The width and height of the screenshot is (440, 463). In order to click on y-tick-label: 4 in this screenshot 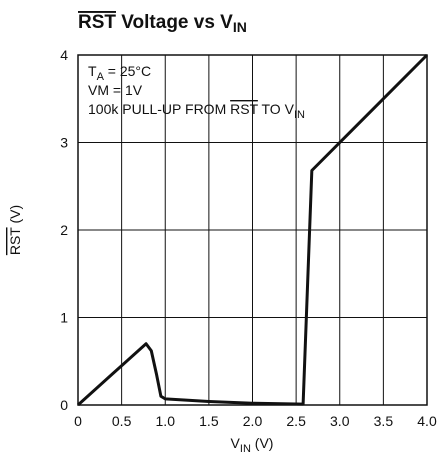, I will do `click(64, 55)`.